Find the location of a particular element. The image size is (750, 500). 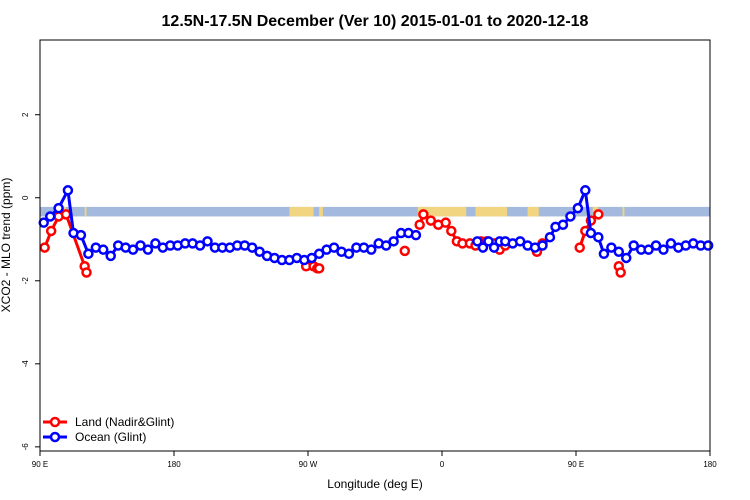

x-axis: 90 E 180 90 W 0 90 E 180 is located at coordinates (374, 460).